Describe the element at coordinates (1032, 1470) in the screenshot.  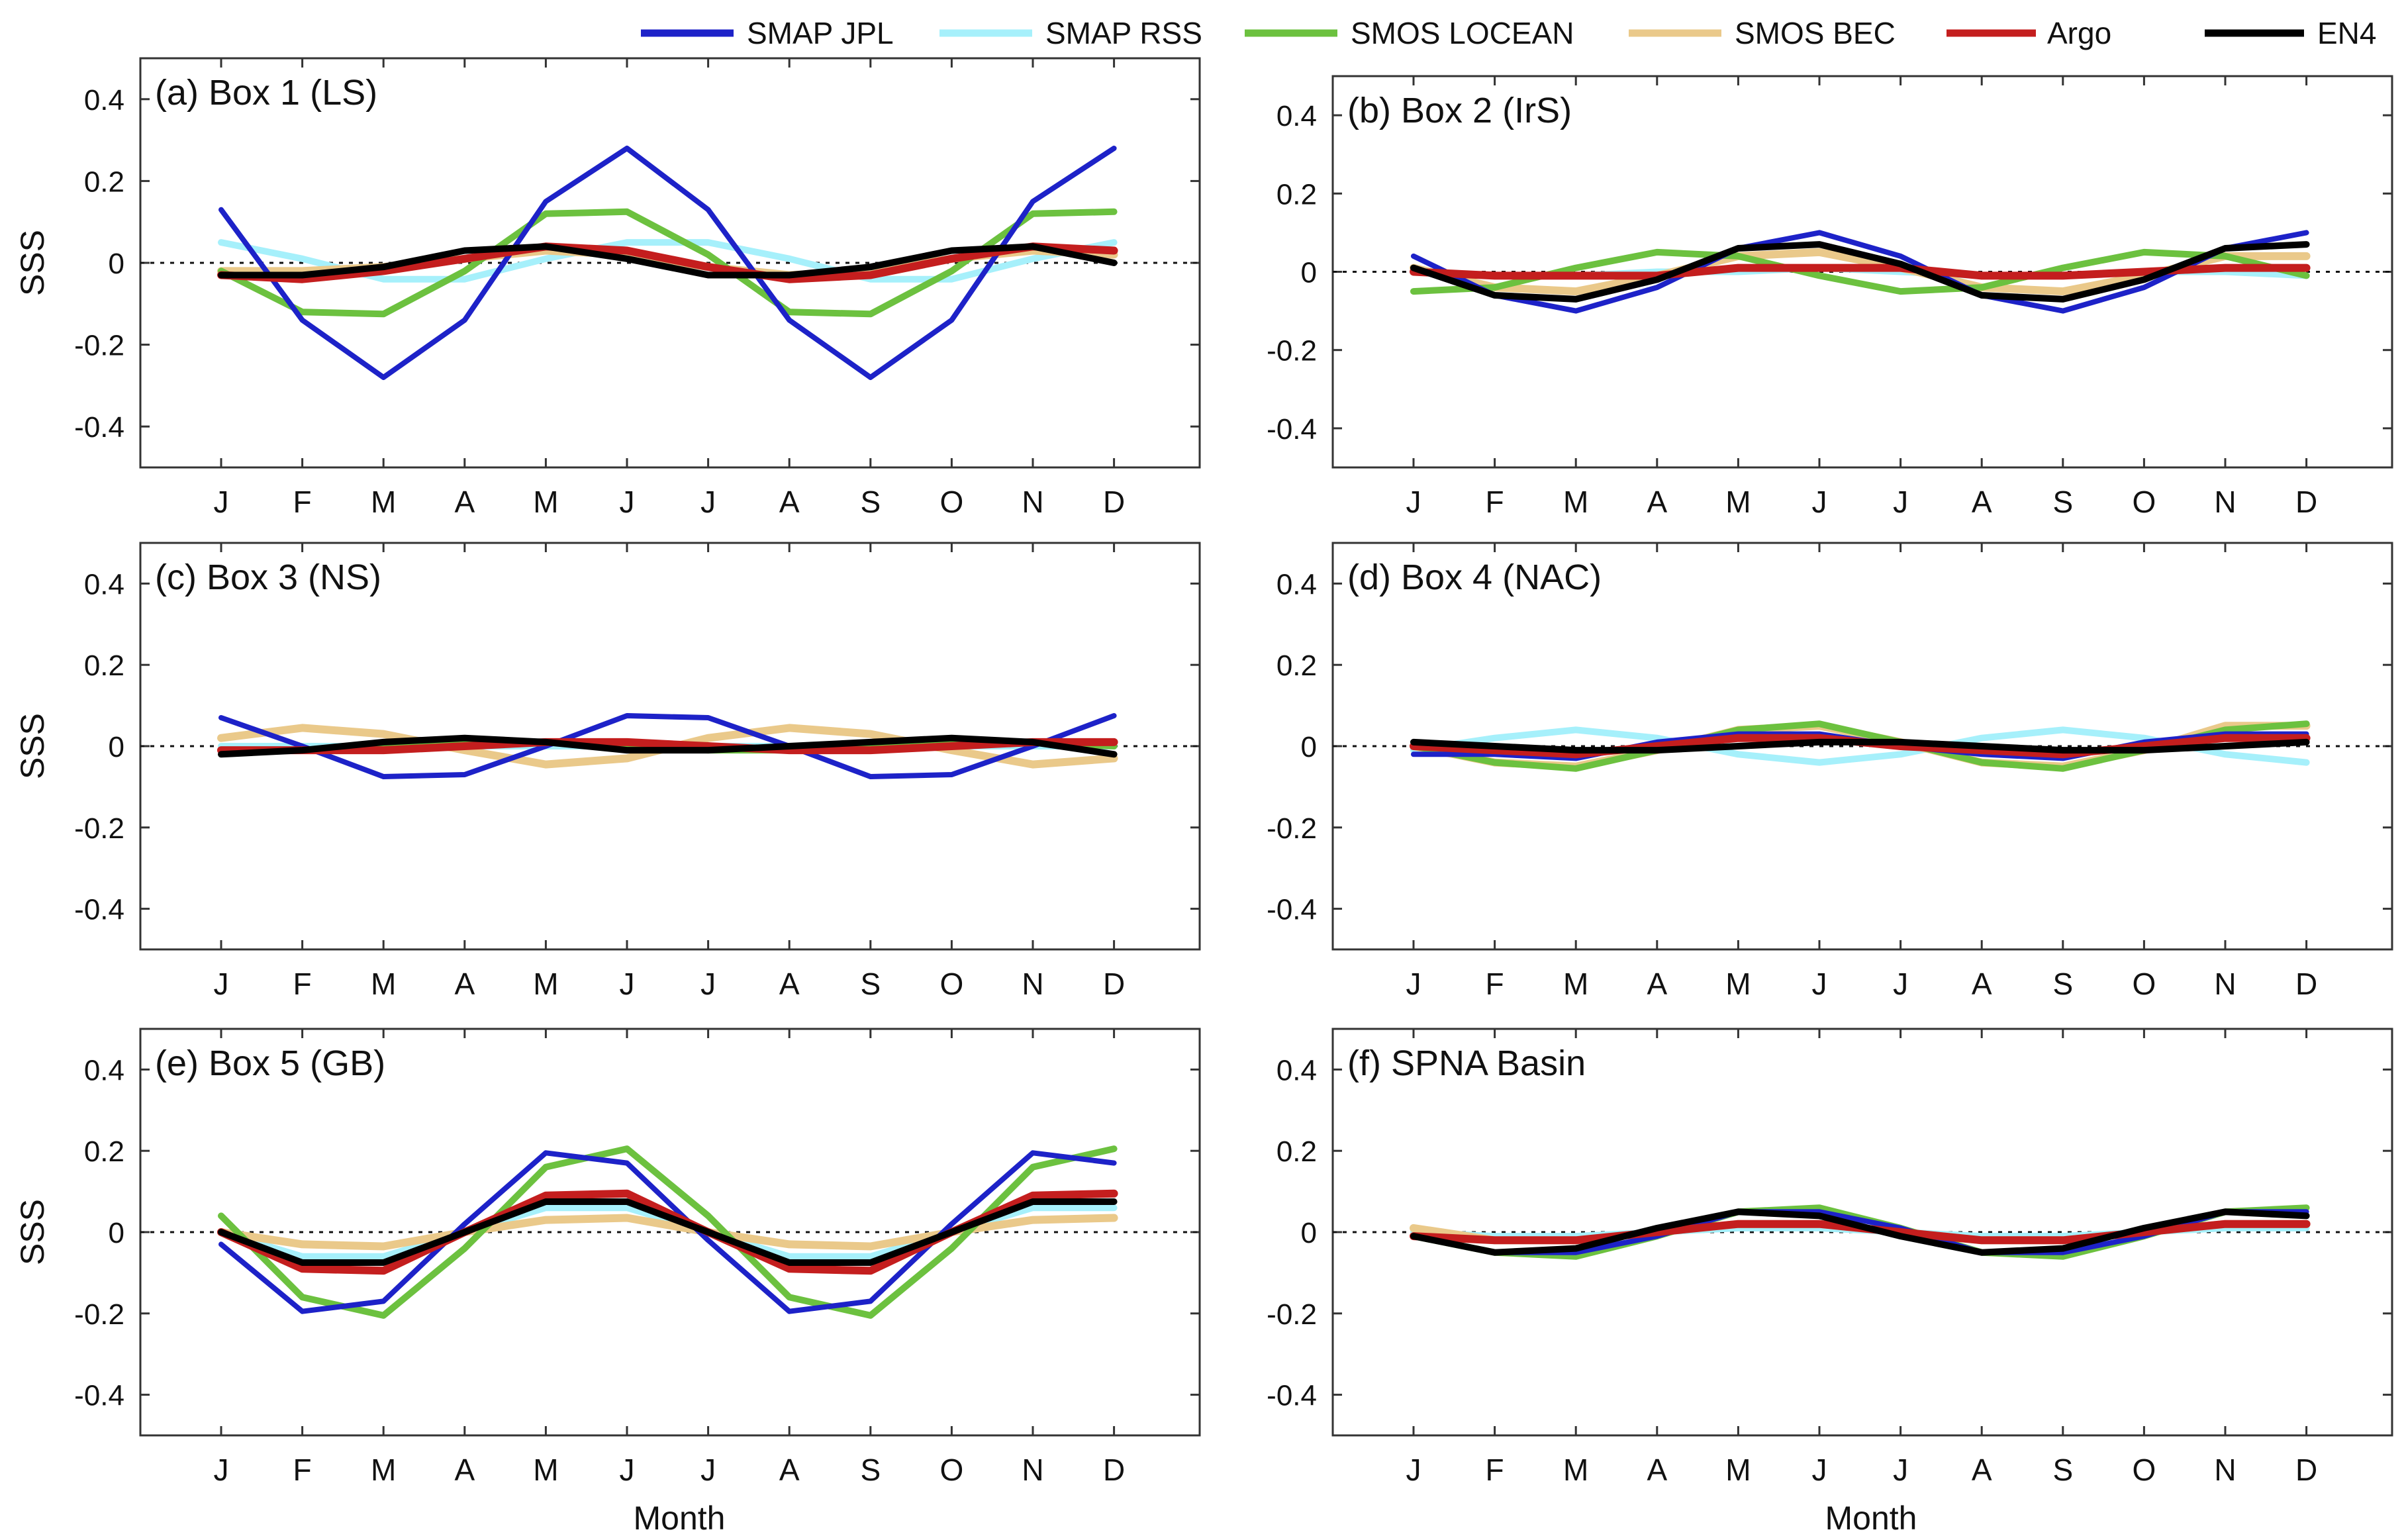
I see `panel-e-month-label: N` at that location.